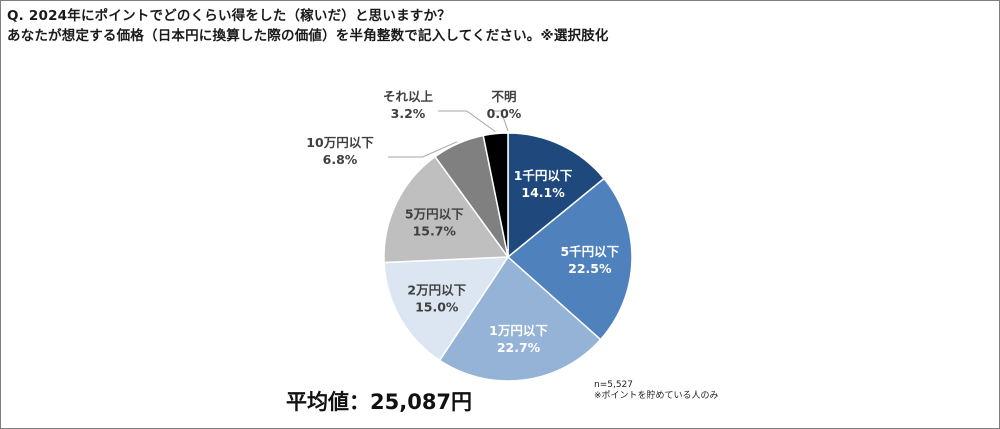 The image size is (1000, 429). What do you see at coordinates (589, 251) in the screenshot?
I see `slice-label-2: 5千円以下` at bounding box center [589, 251].